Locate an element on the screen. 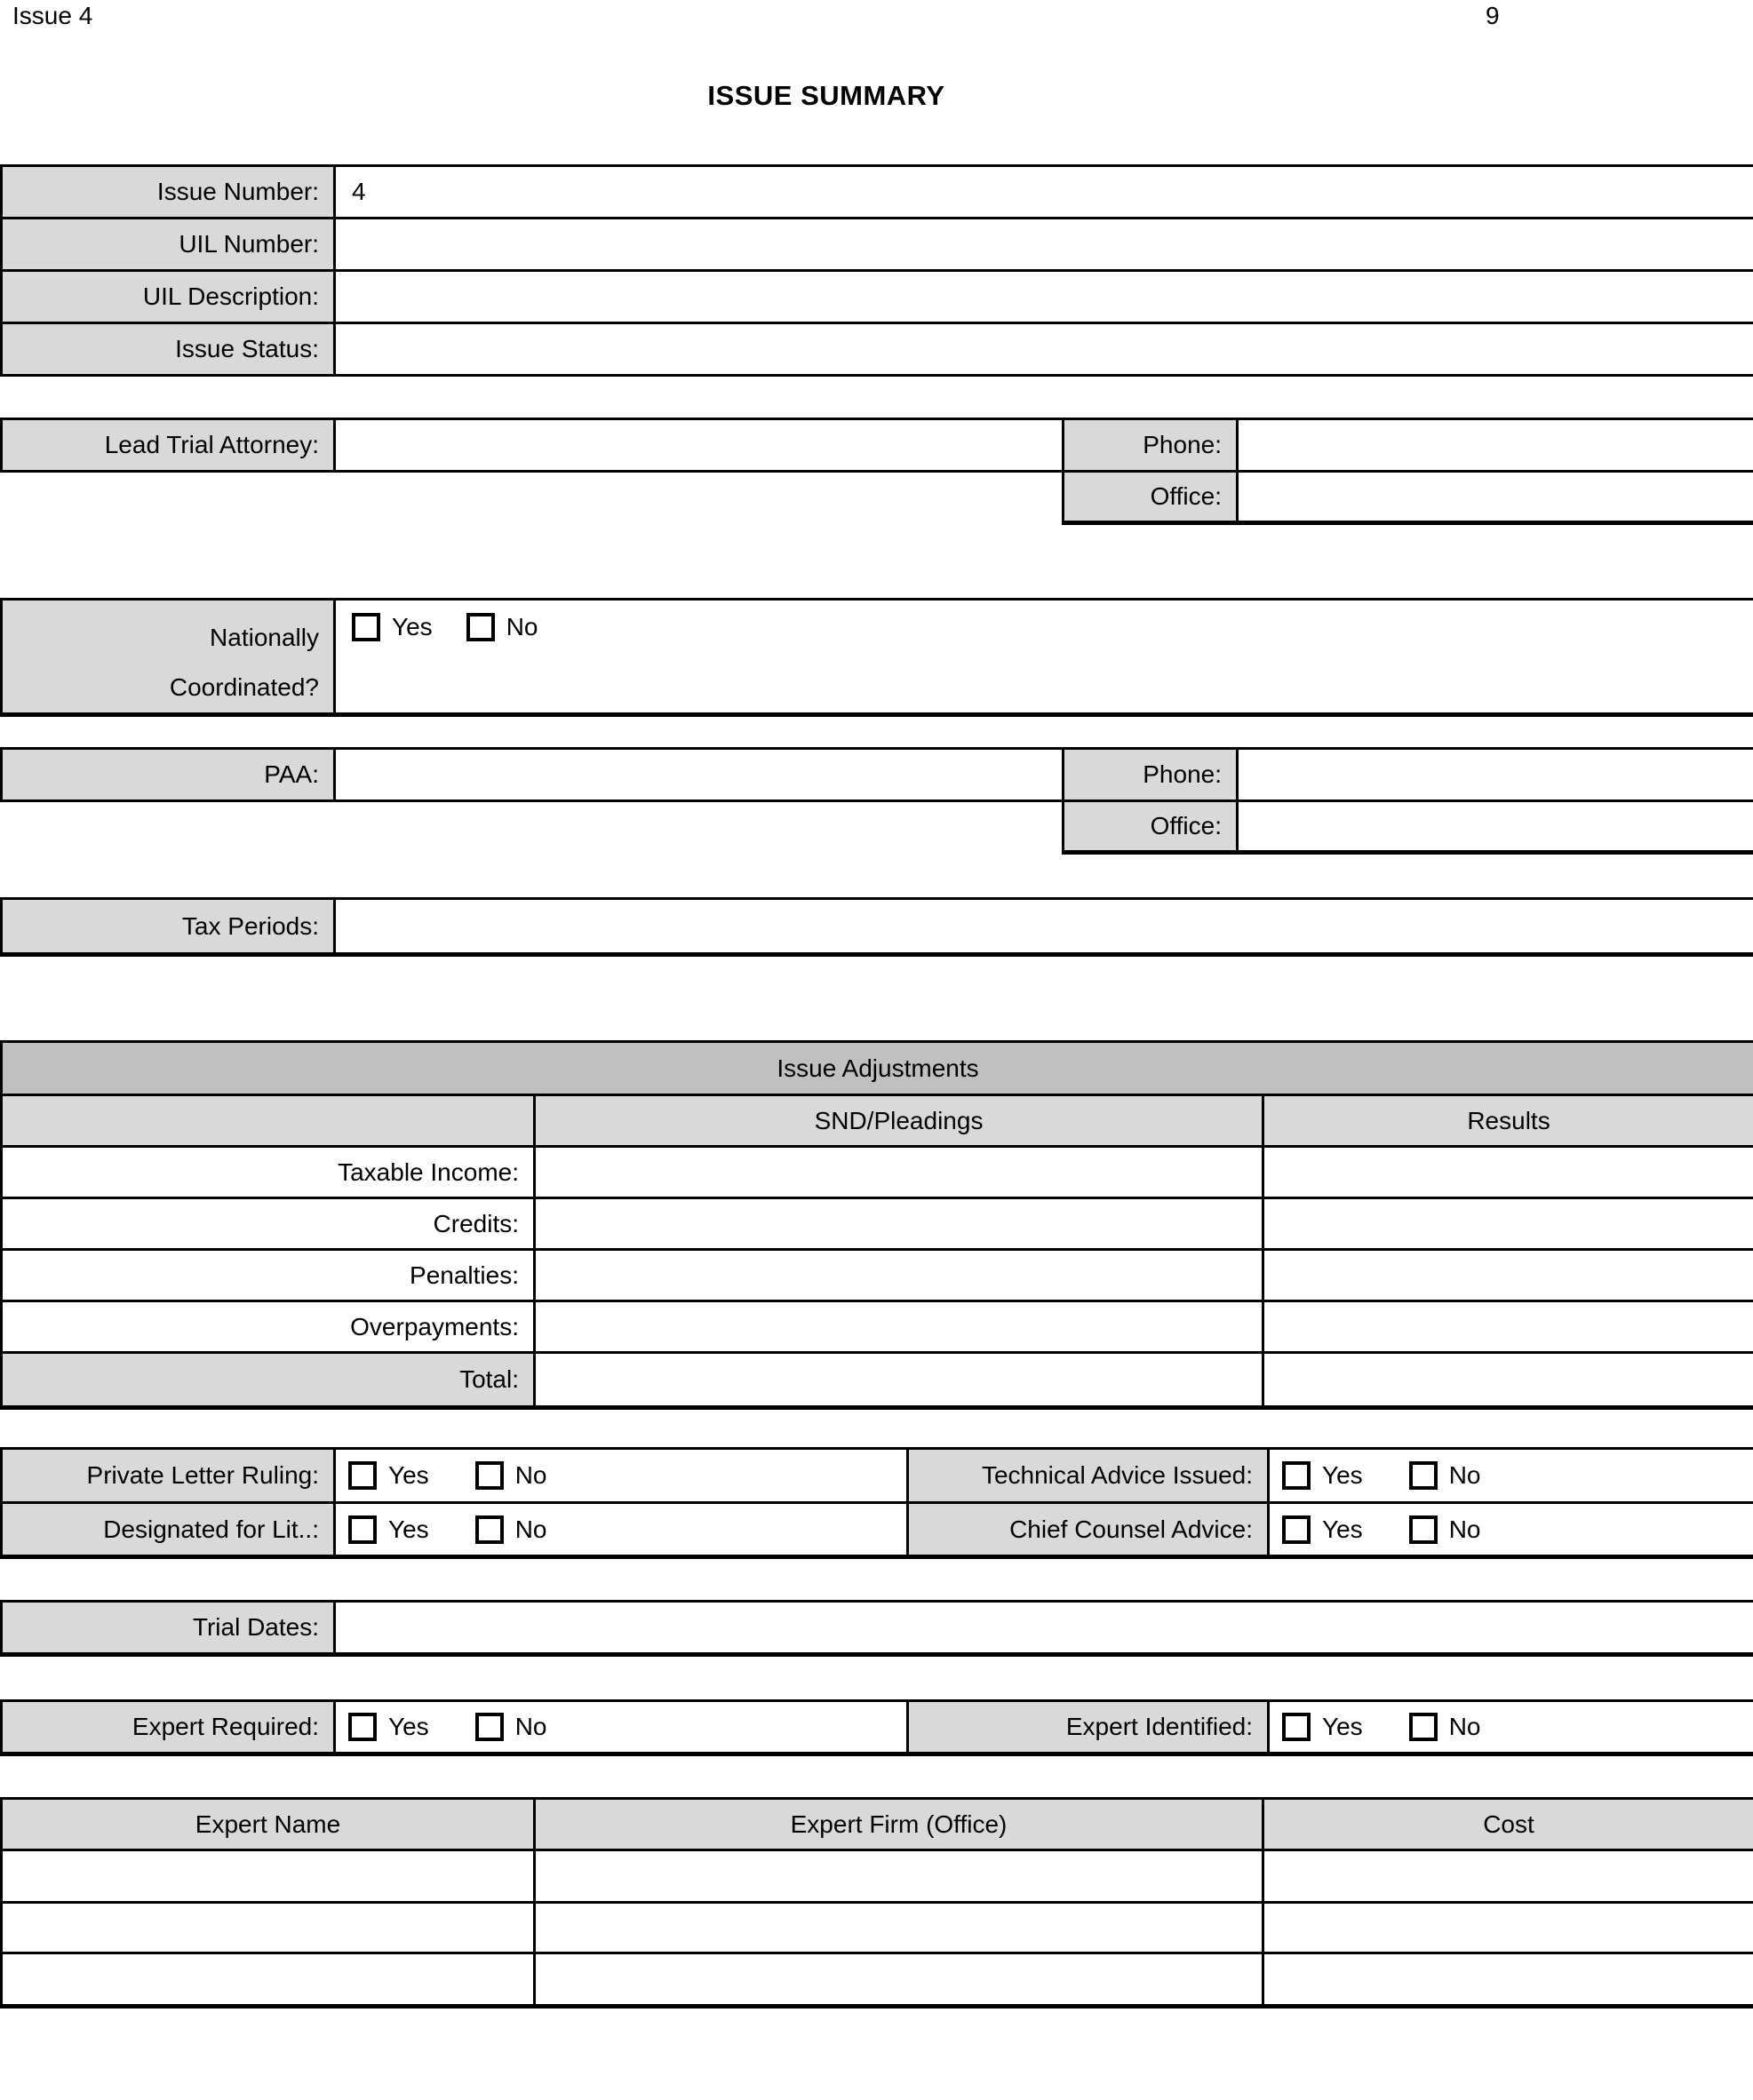 The image size is (1753, 2100). issue-status-value is located at coordinates (1043, 349).